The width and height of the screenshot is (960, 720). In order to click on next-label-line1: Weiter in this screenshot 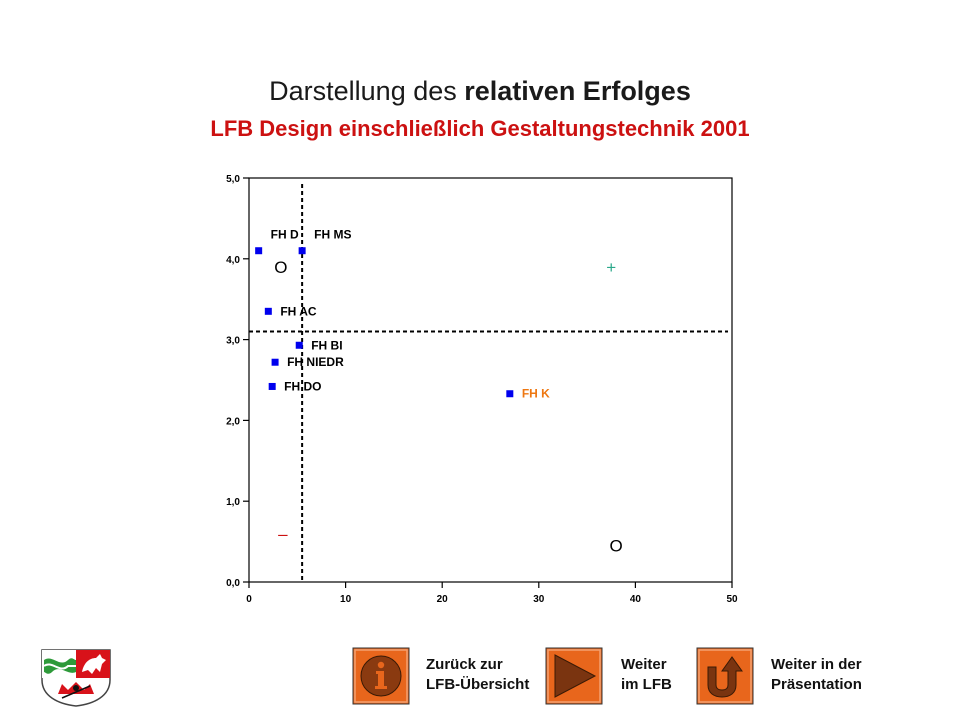, I will do `click(644, 664)`.